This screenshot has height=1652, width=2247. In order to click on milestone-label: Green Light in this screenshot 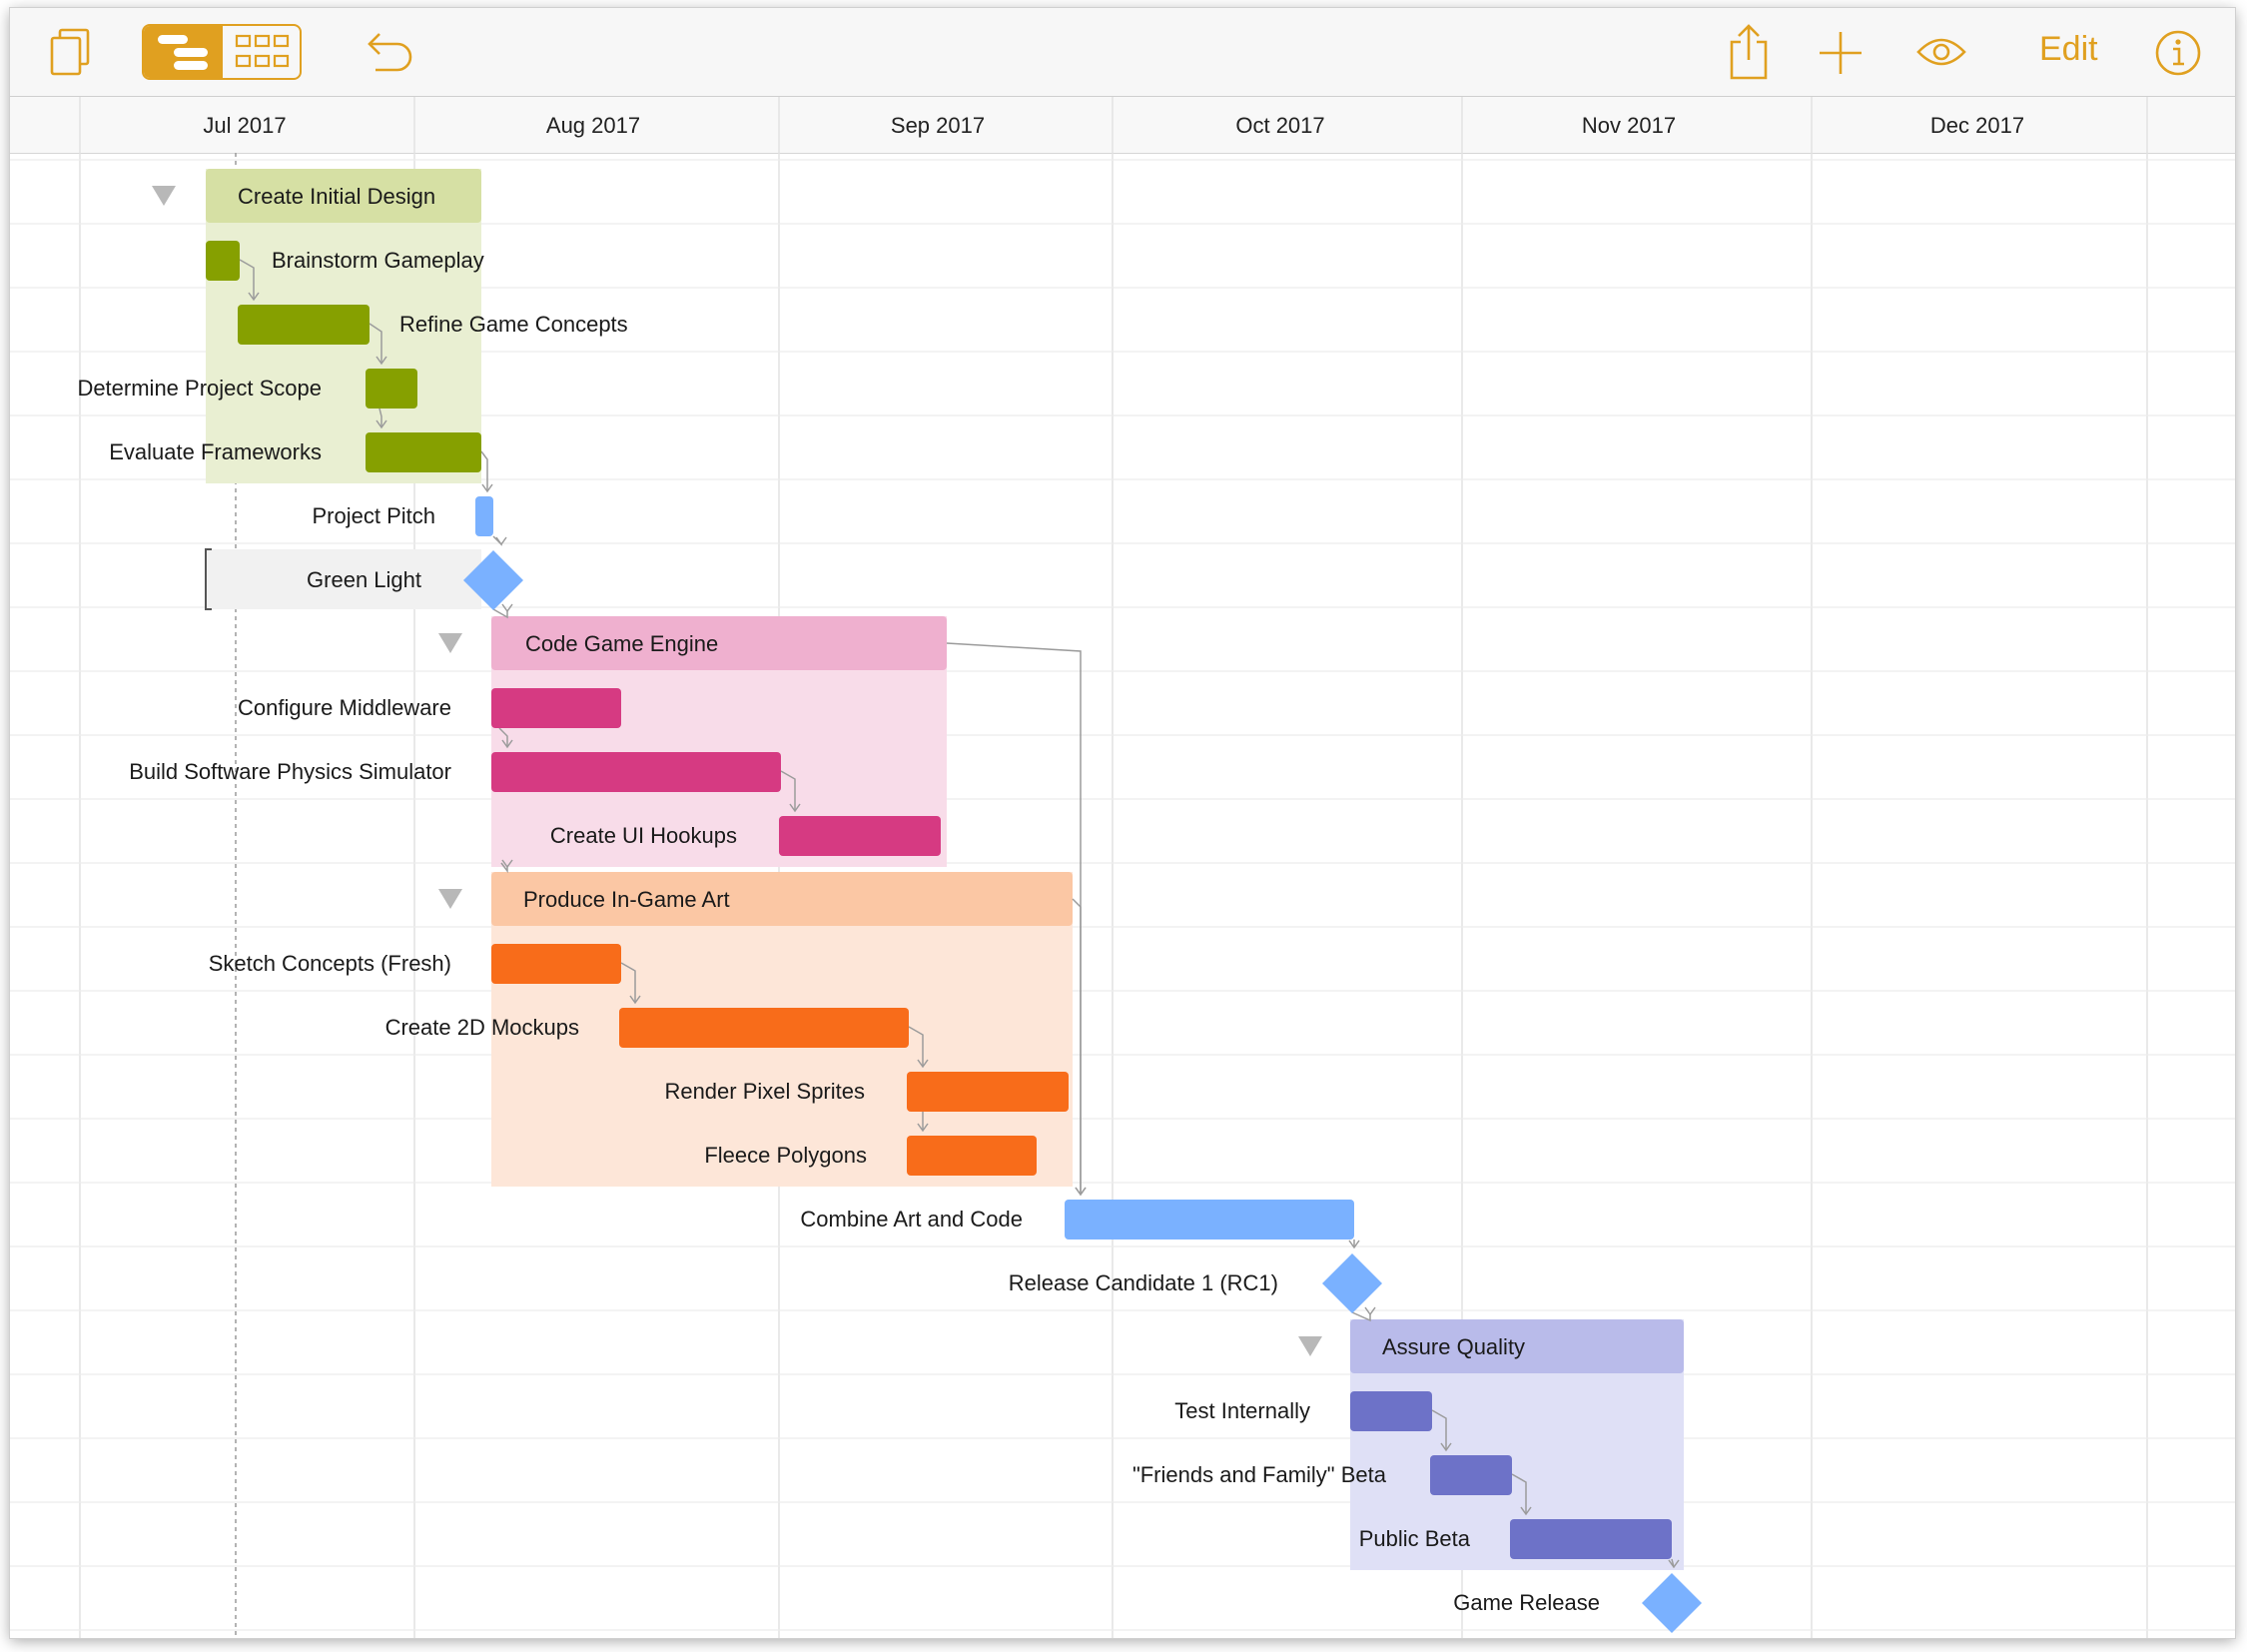, I will do `click(364, 579)`.